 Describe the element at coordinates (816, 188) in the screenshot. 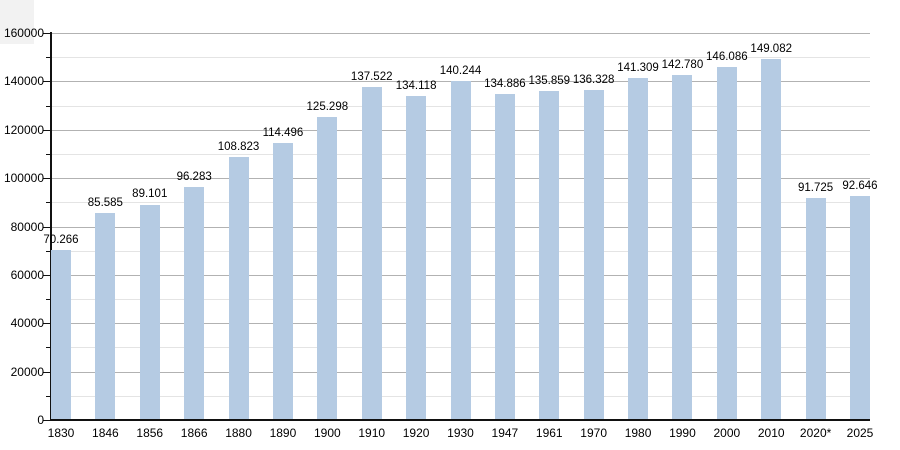

I see `bar-value-label: 91.725` at that location.